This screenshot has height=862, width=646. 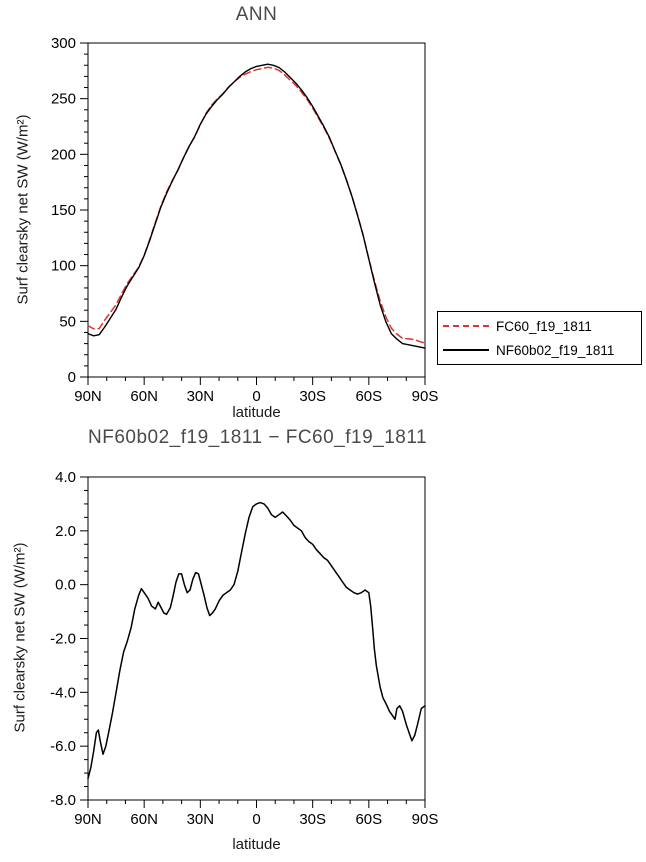 I want to click on y-tick-label: 0, so click(x=72, y=377).